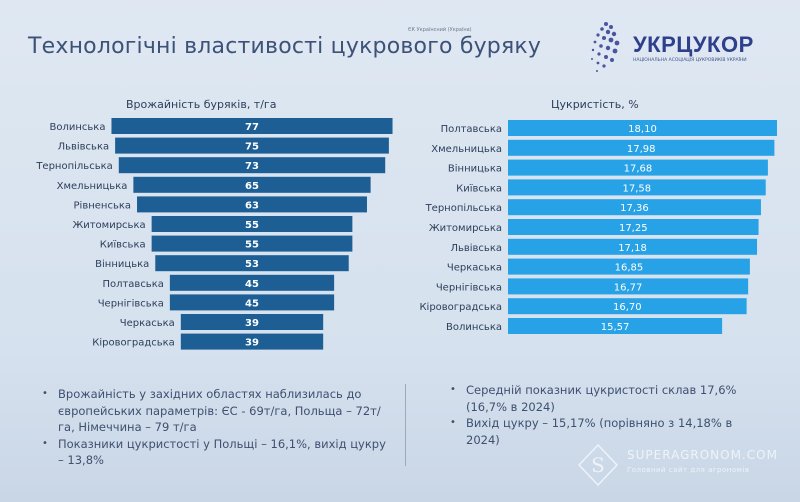 This screenshot has height=502, width=800. What do you see at coordinates (479, 188) in the screenshot?
I see `sugar-category-label: Київська` at bounding box center [479, 188].